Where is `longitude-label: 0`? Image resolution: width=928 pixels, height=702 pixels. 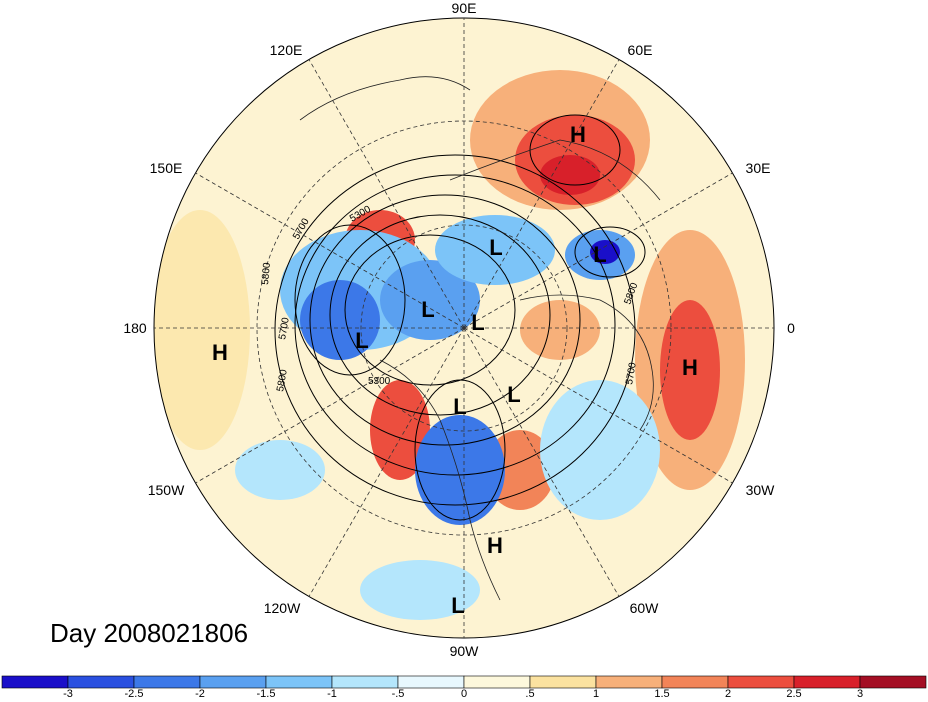
longitude-label: 0 is located at coordinates (791, 328).